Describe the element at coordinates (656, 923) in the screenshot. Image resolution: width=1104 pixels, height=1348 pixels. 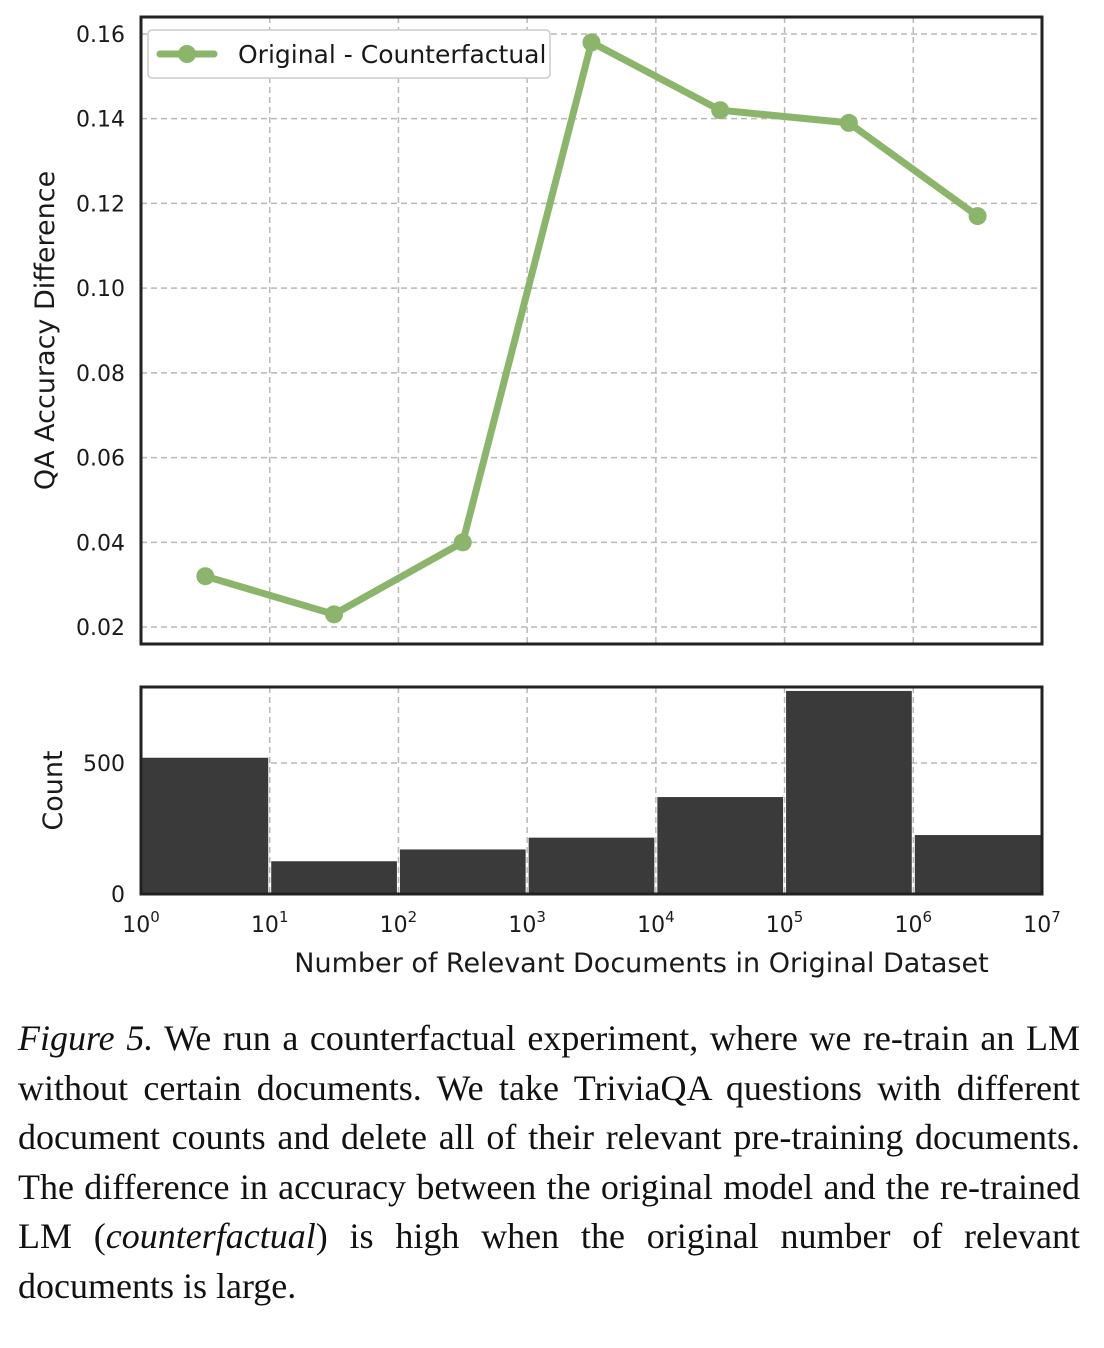
I see `x-tick-label: 10⁴` at that location.